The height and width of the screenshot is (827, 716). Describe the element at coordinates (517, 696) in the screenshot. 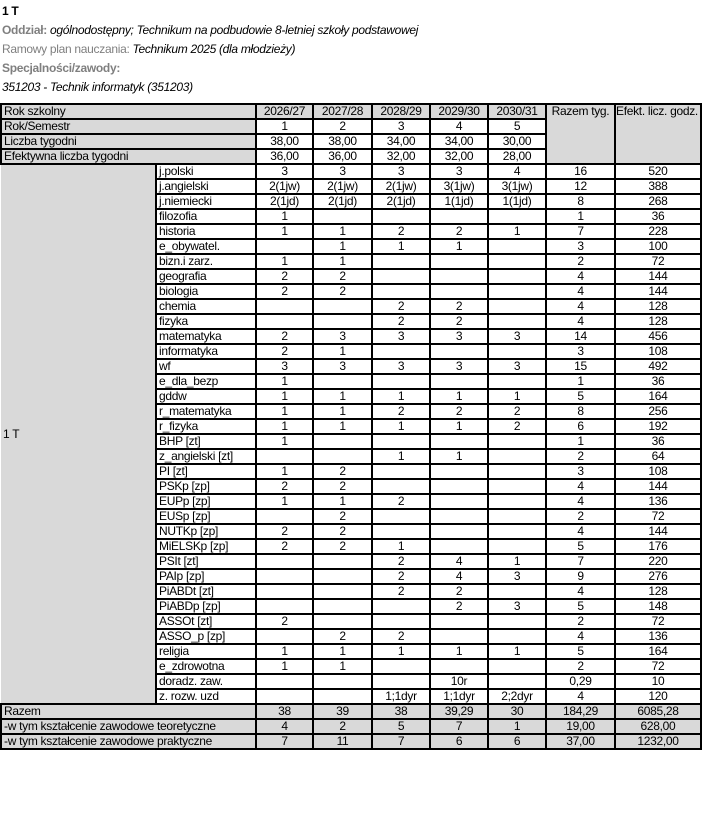

I see `hours-cell: 2;2dyr` at that location.